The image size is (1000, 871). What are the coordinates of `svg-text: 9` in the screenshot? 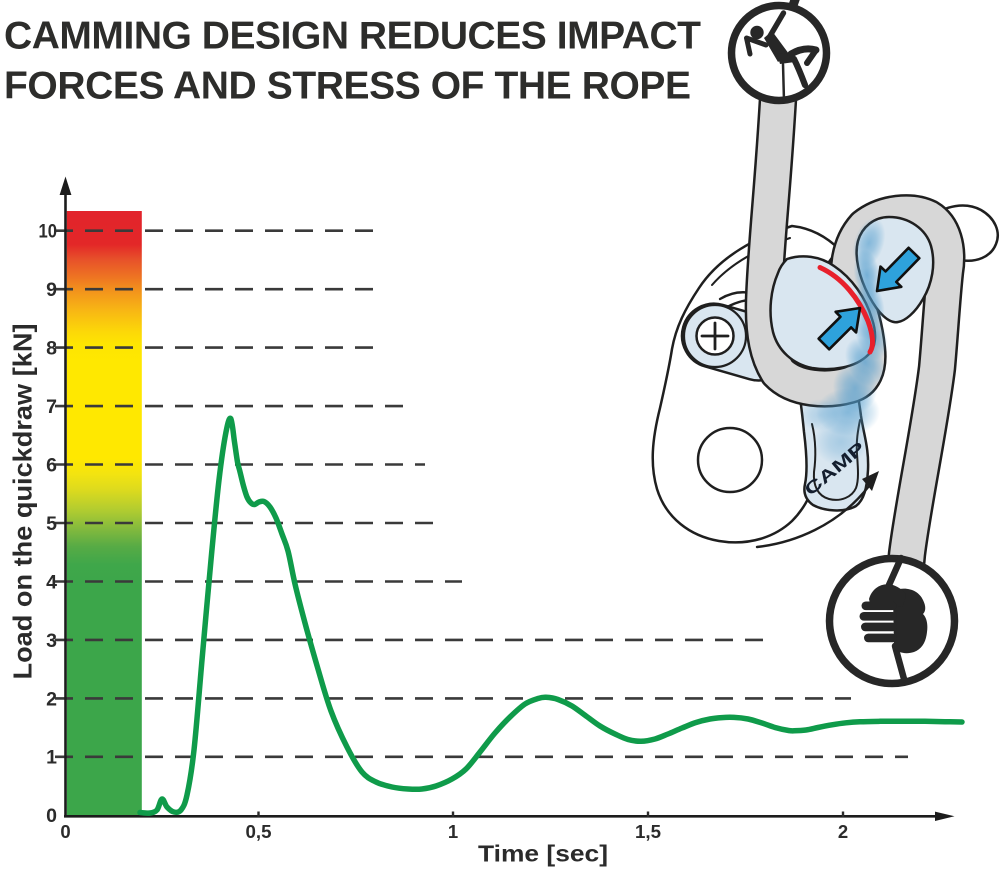 It's located at (51, 290).